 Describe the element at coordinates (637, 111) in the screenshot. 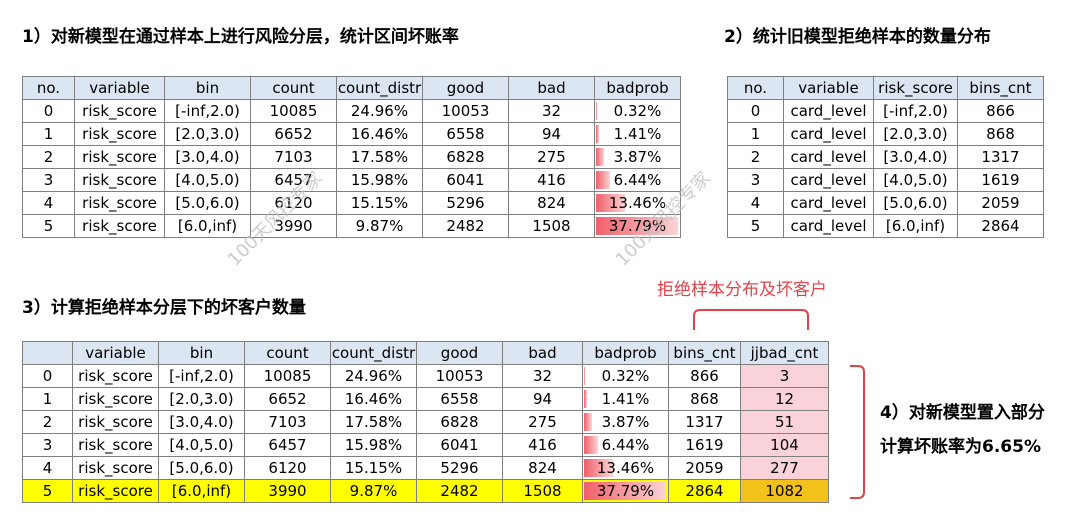

I see `badprob-value: 0.32%` at that location.